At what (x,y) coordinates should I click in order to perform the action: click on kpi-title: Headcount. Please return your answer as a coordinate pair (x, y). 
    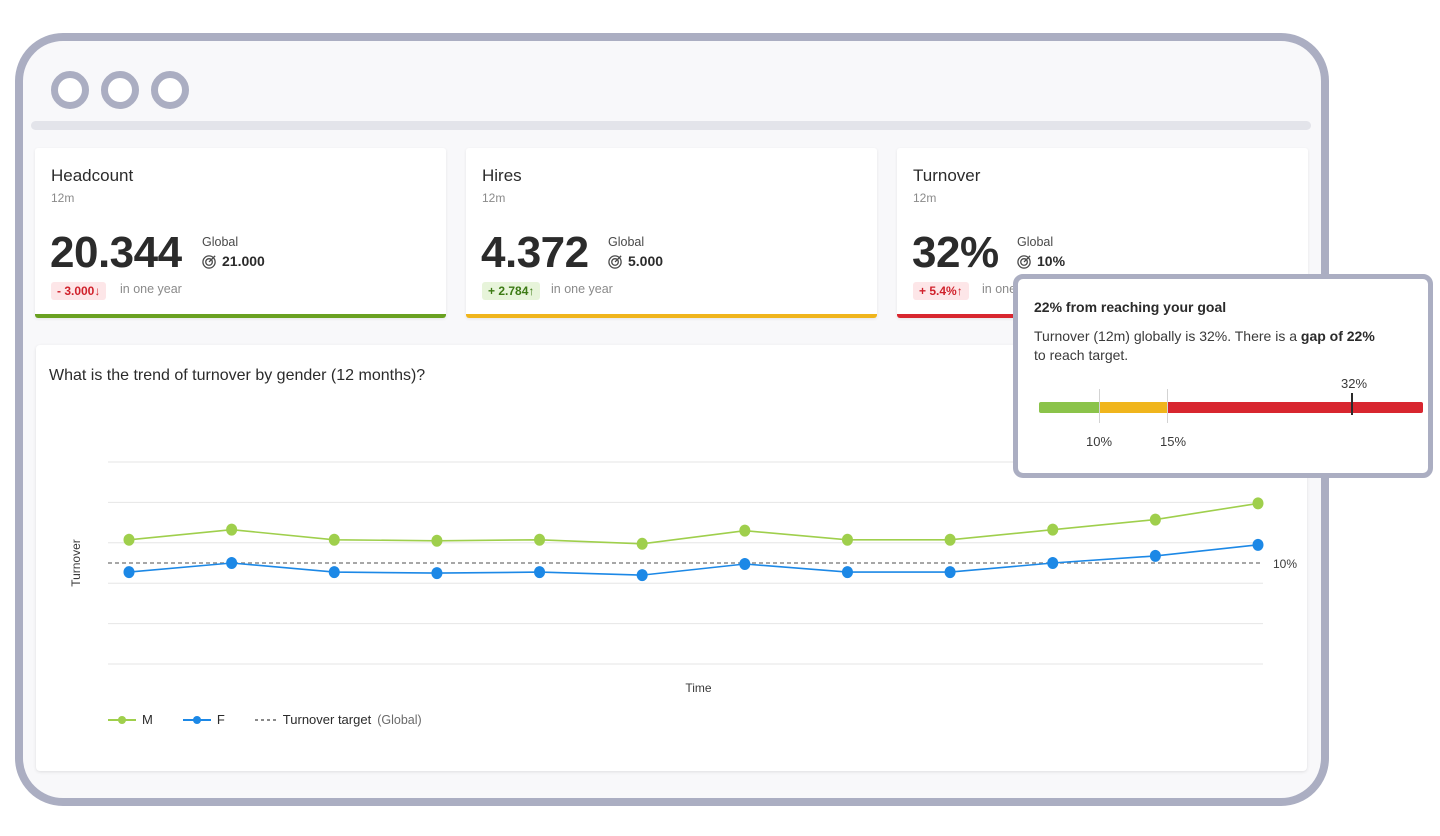
    Looking at the image, I should click on (92, 175).